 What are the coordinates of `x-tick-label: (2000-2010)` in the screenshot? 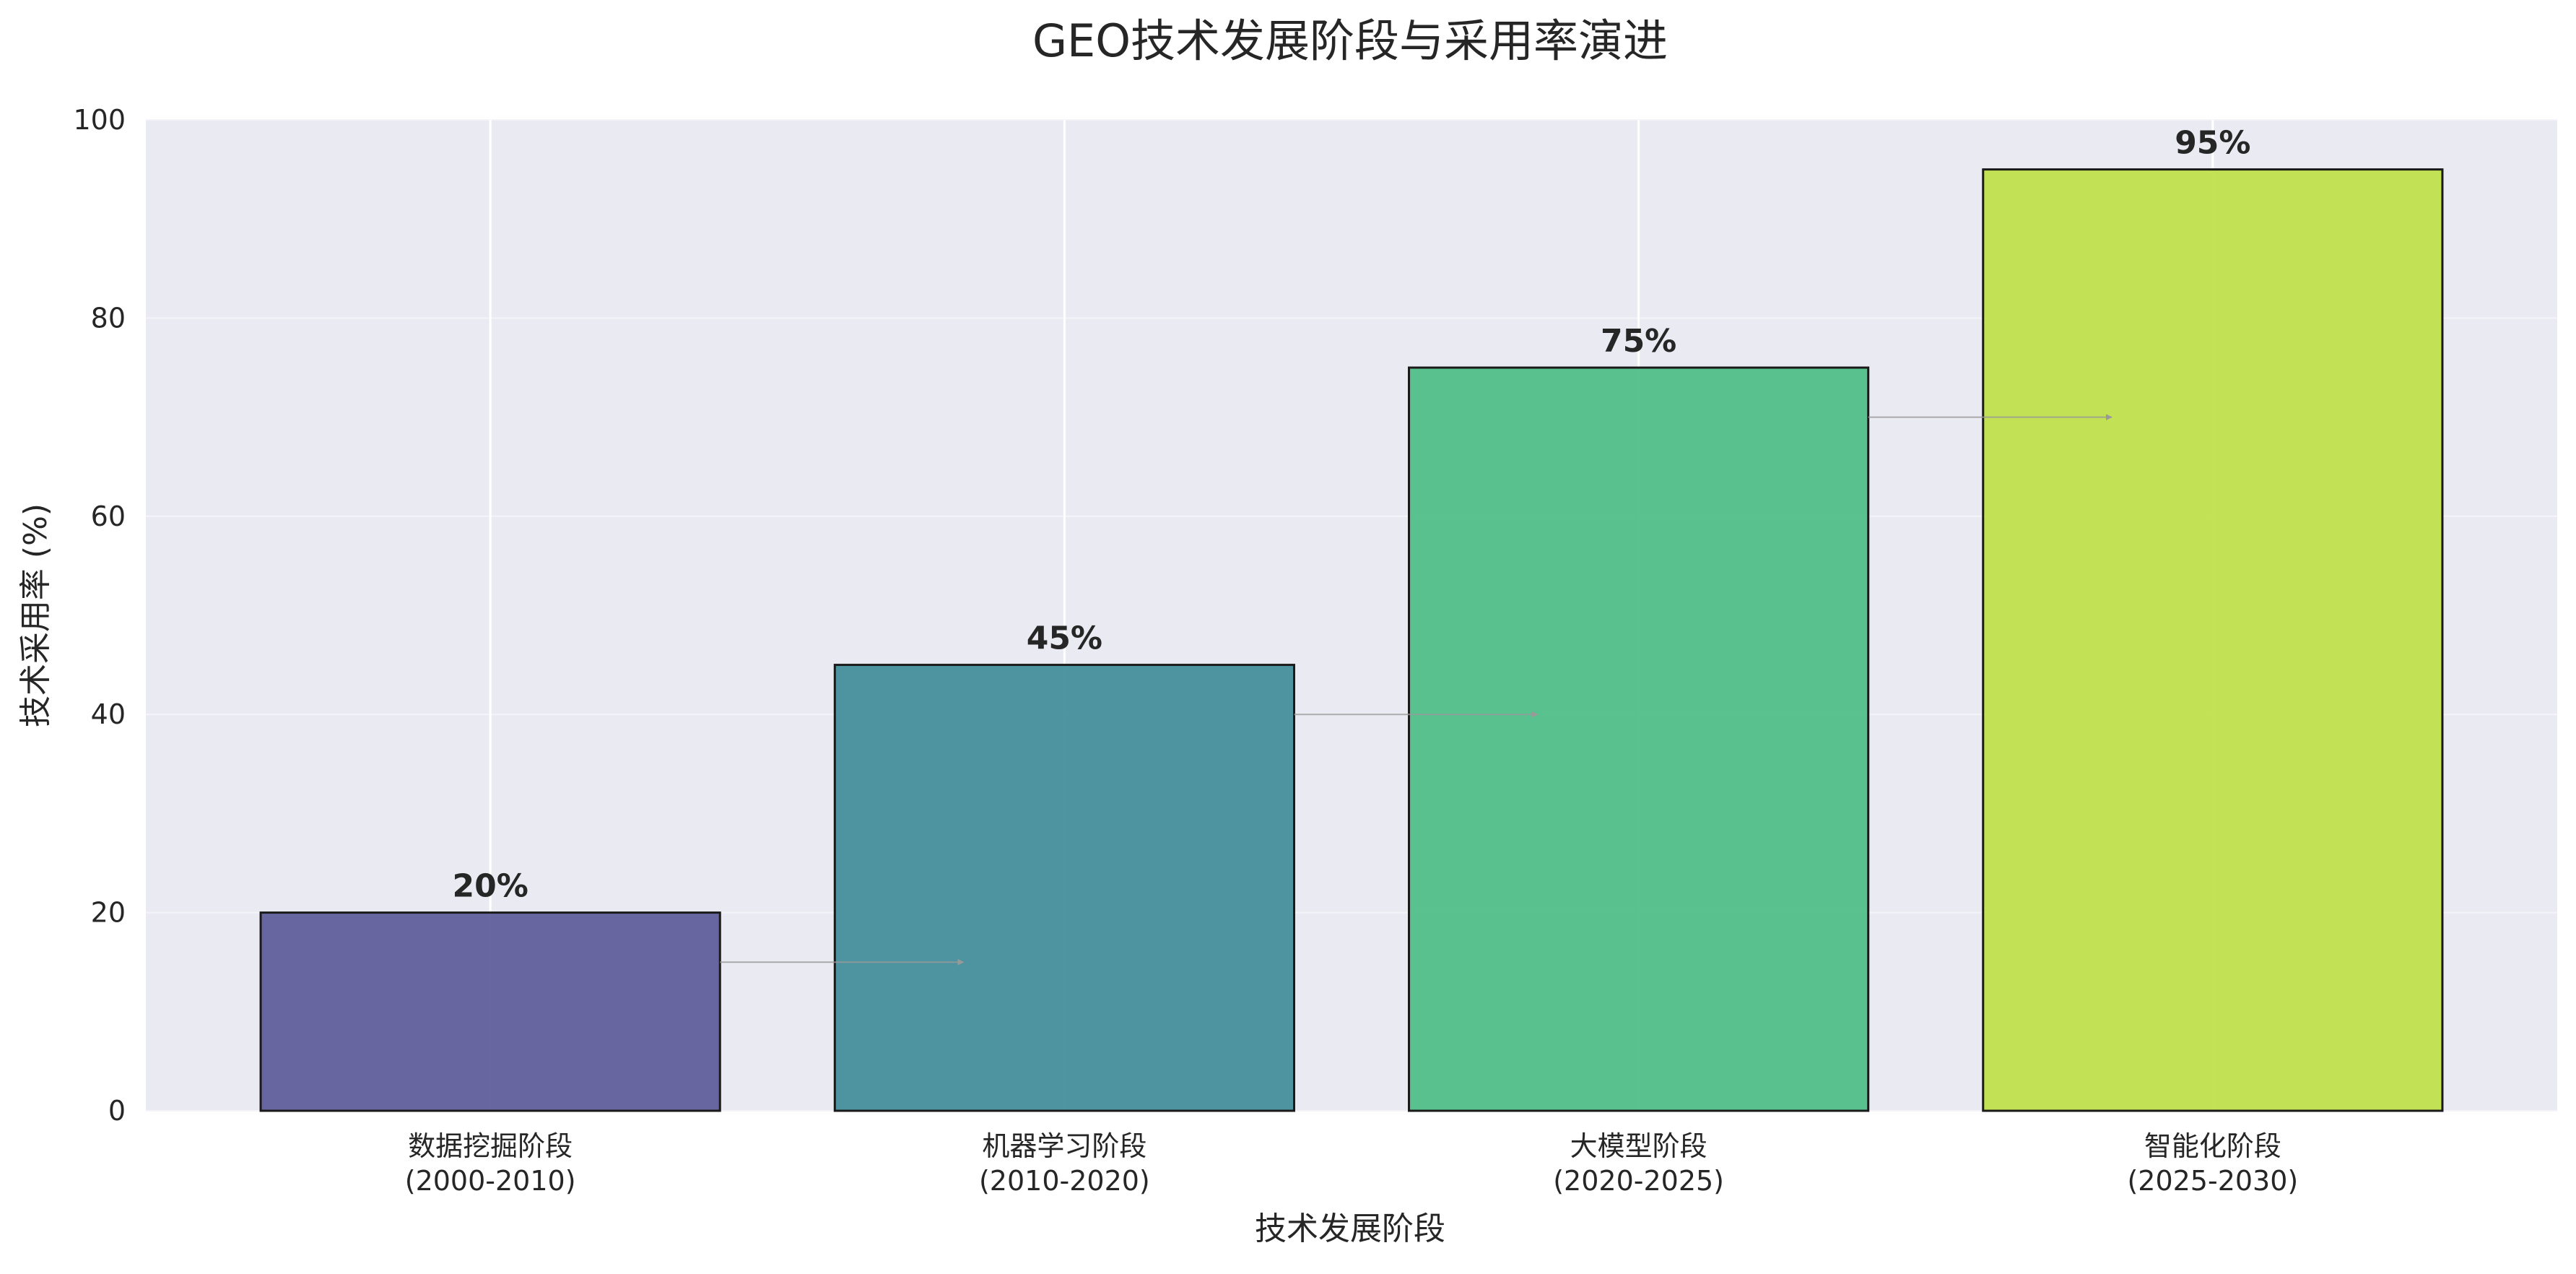 It's located at (490, 1181).